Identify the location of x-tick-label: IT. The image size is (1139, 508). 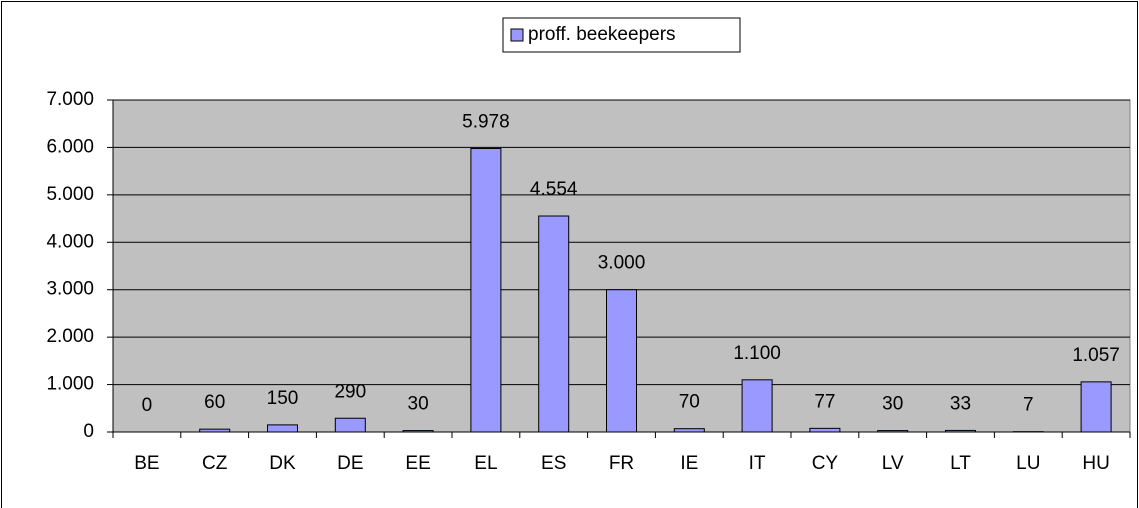
(757, 463).